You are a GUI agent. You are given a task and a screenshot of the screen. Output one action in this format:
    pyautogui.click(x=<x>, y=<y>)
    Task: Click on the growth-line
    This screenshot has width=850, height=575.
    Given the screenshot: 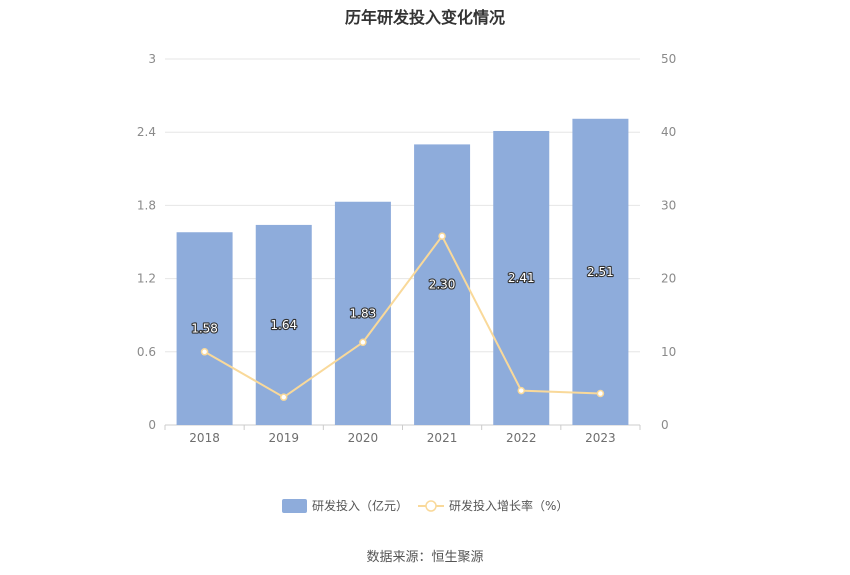 What is the action you would take?
    pyautogui.click(x=402, y=316)
    